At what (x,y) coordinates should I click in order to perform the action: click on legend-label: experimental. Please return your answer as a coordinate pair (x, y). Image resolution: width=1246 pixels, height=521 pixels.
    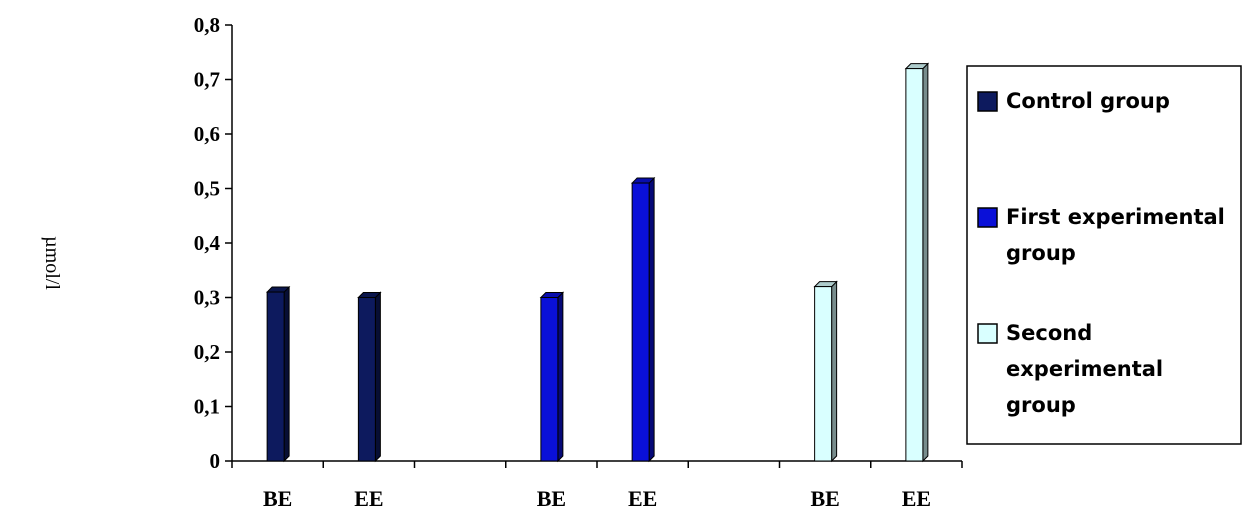
    Looking at the image, I should click on (1084, 369).